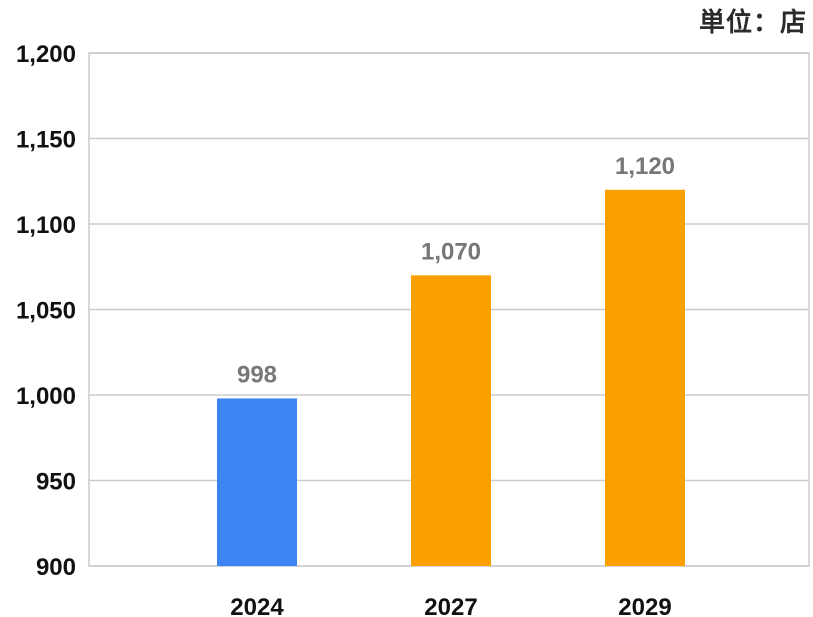 The height and width of the screenshot is (617, 813). Describe the element at coordinates (56, 482) in the screenshot. I see `y-tick-label: 950` at that location.